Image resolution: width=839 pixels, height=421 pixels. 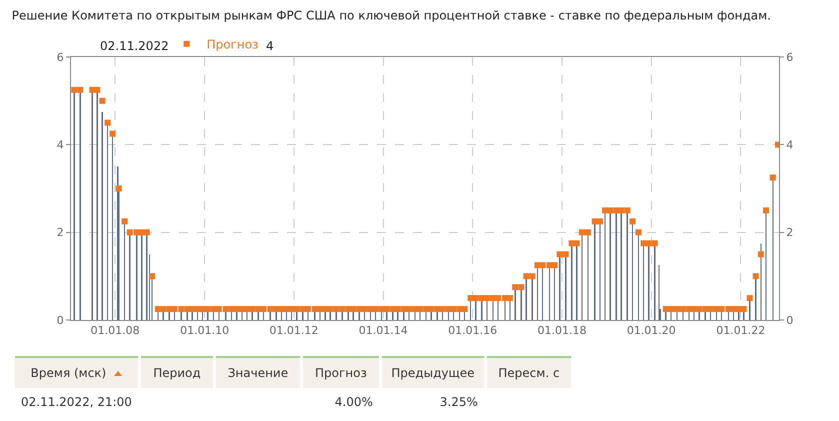 I want to click on x-tick-label: 01.01.12, so click(x=293, y=331).